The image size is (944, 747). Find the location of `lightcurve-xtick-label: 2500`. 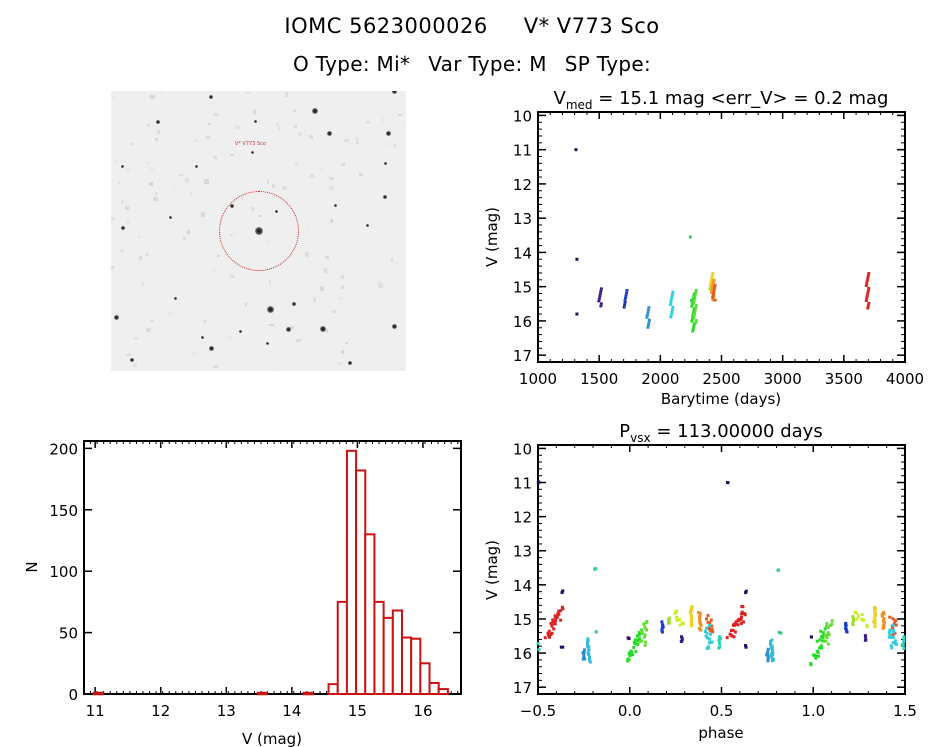

lightcurve-xtick-label: 2500 is located at coordinates (721, 379).